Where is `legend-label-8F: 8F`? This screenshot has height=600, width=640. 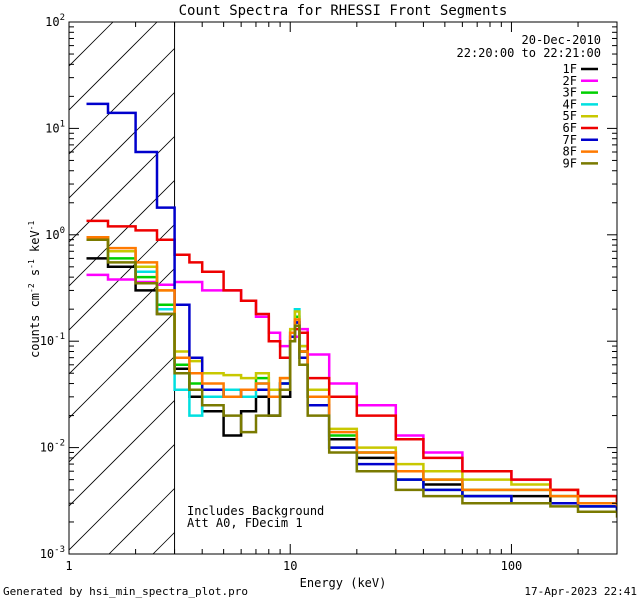 legend-label-8F: 8F is located at coordinates (570, 152).